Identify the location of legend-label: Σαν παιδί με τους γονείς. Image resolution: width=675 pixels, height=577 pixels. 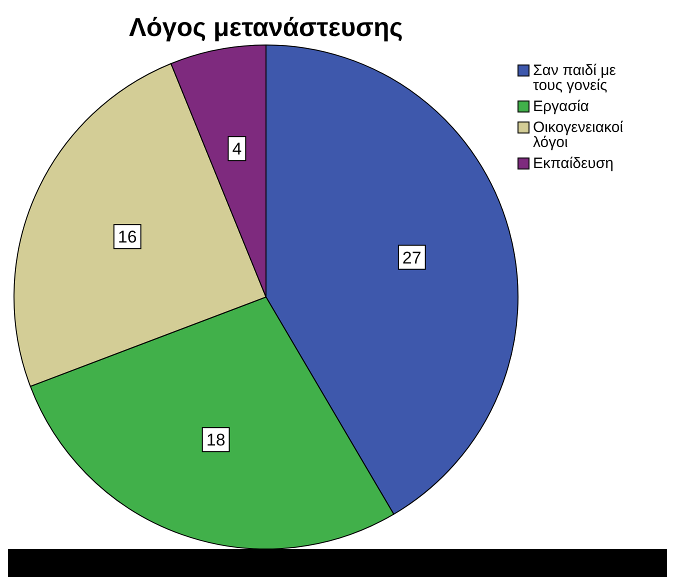
(574, 78).